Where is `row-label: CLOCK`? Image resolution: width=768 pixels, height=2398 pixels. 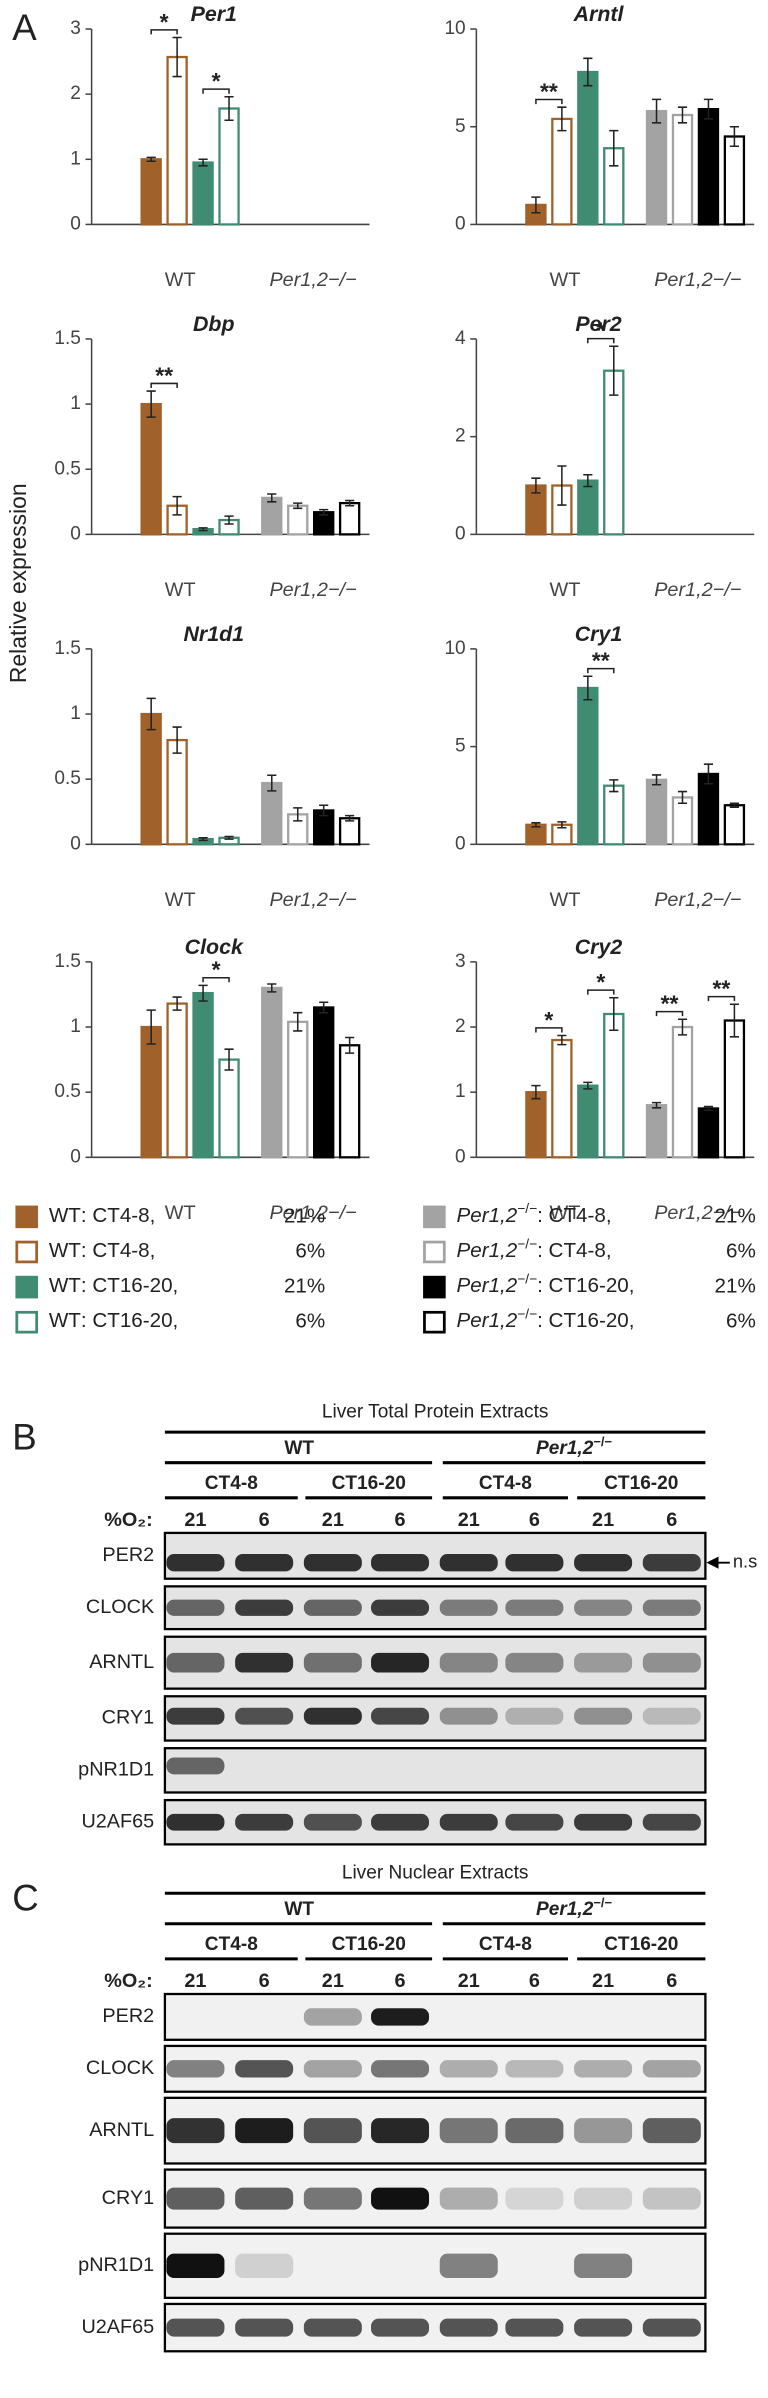 row-label: CLOCK is located at coordinates (120, 2068).